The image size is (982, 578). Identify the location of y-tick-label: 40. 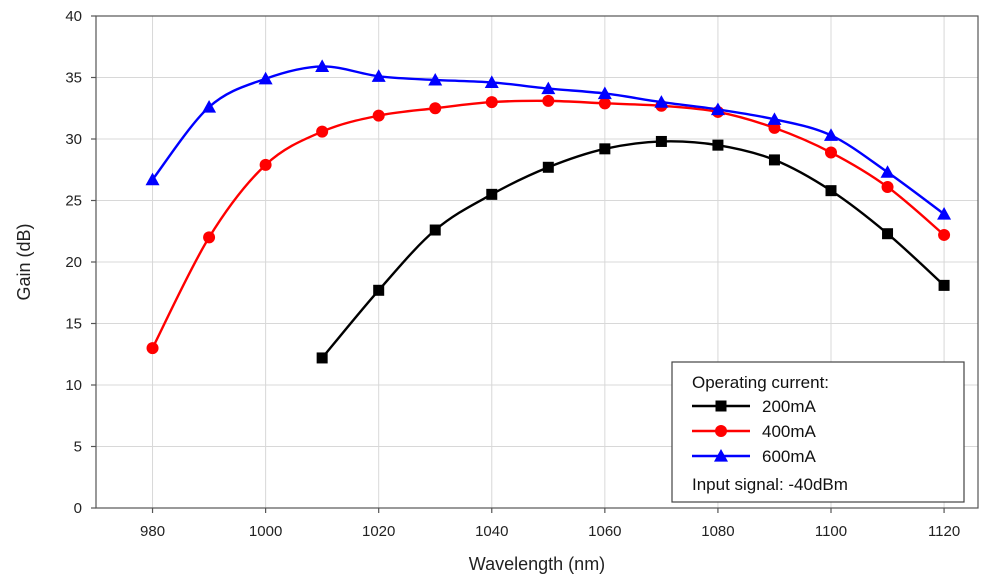
(73, 16).